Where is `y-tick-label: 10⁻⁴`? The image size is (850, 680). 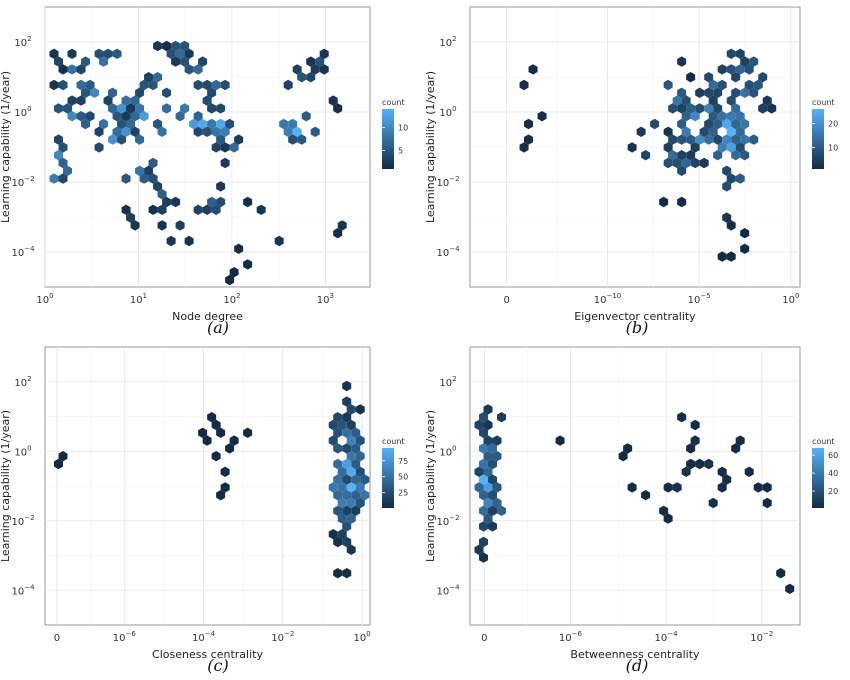 y-tick-label: 10⁻⁴ is located at coordinates (448, 590).